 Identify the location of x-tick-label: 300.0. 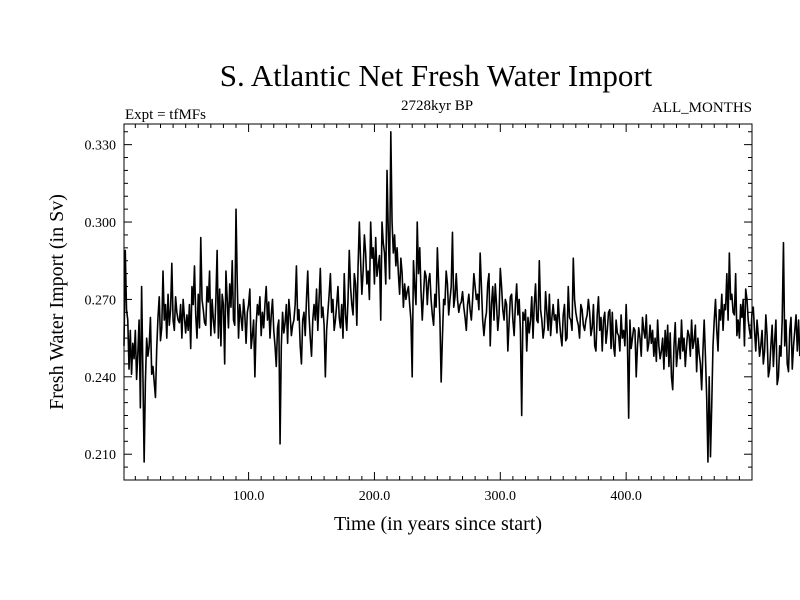
(501, 496).